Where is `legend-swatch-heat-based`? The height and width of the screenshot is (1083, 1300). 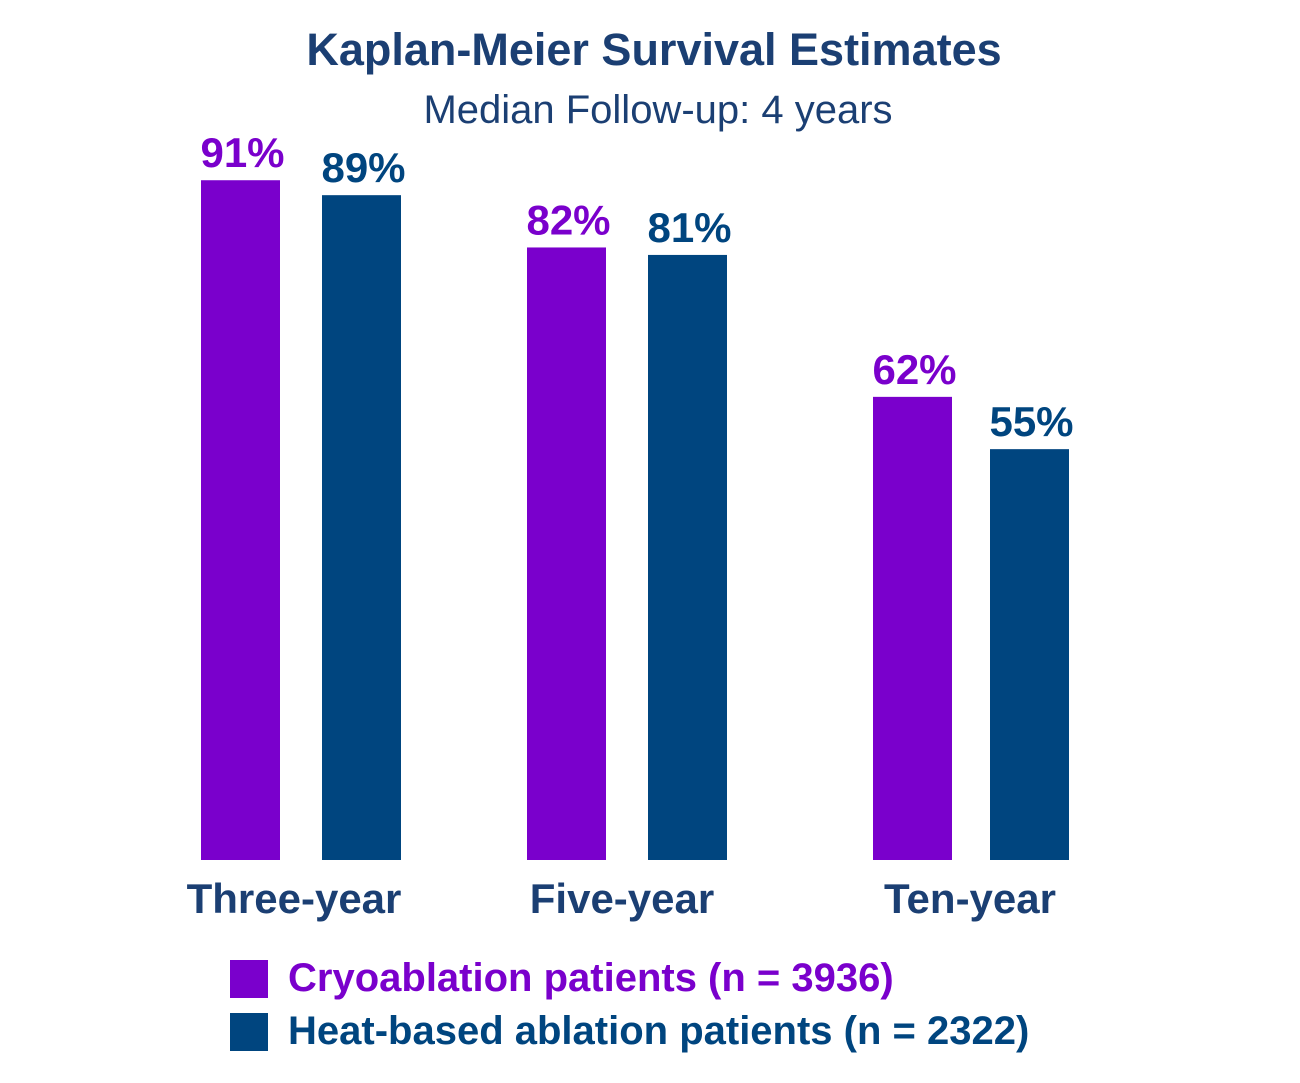
legend-swatch-heat-based is located at coordinates (249, 1031).